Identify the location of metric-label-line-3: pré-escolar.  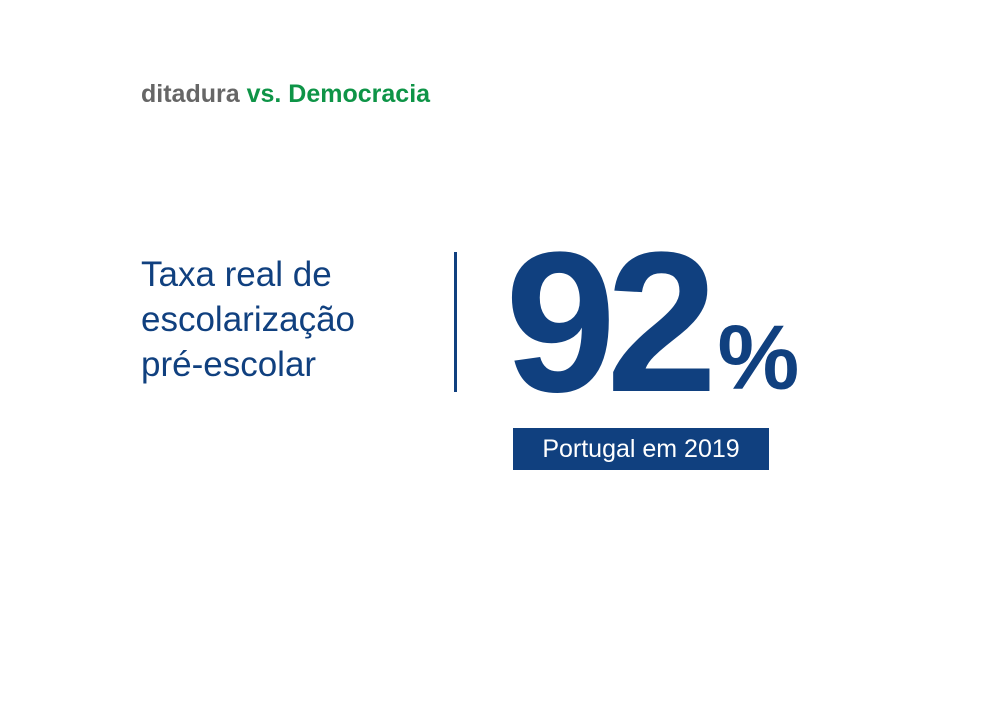
(229, 364).